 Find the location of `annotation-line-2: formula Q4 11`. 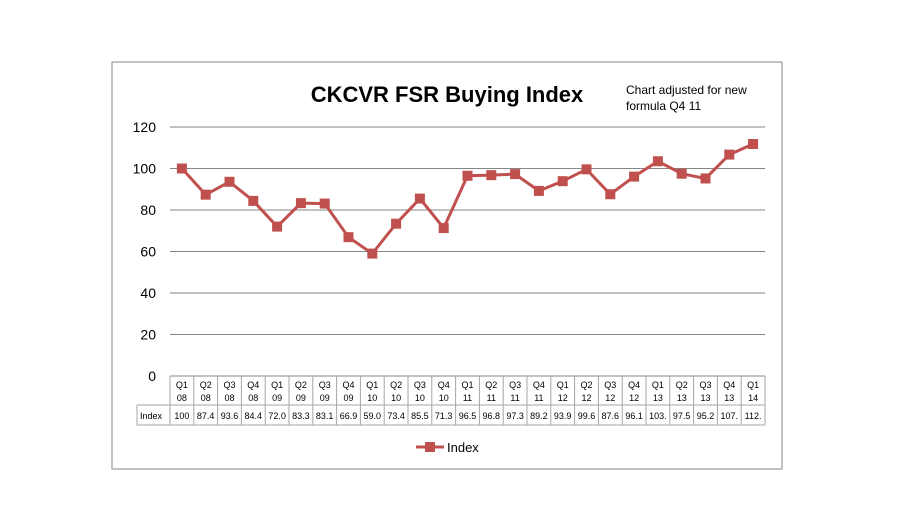

annotation-line-2: formula Q4 11 is located at coordinates (663, 106).